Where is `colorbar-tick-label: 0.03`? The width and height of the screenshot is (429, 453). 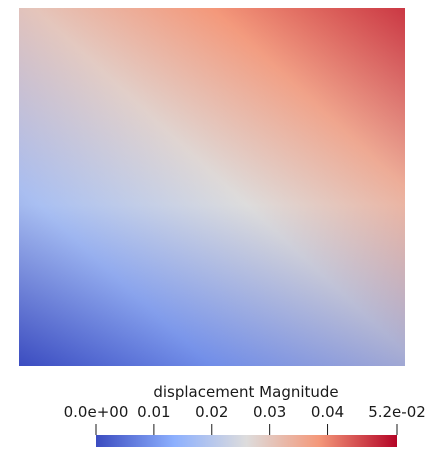 colorbar-tick-label: 0.03 is located at coordinates (269, 412).